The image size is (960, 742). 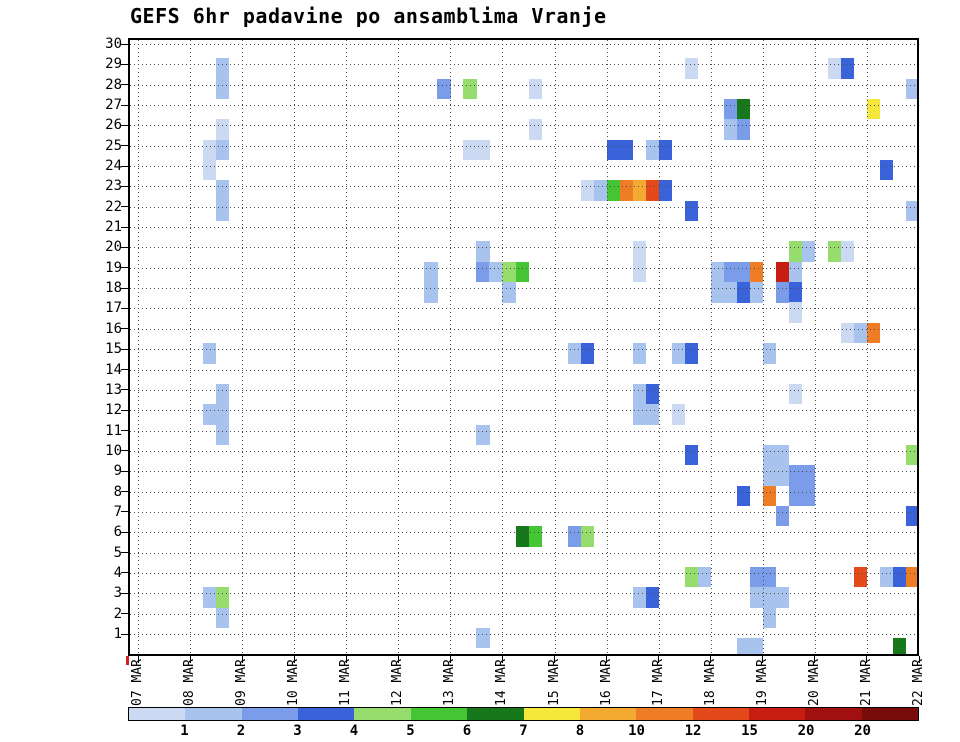 I want to click on y-tick-label: 24, so click(x=113, y=166).